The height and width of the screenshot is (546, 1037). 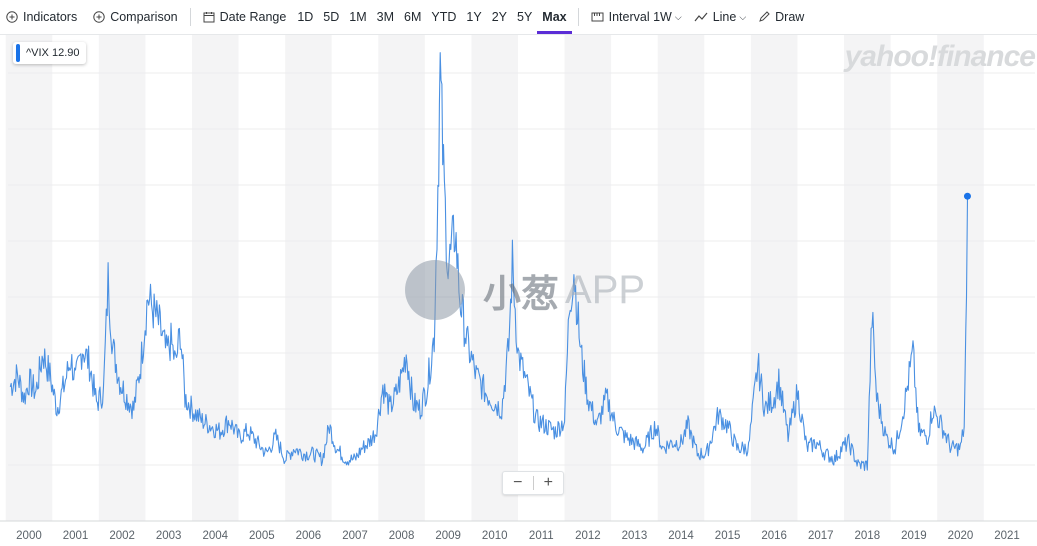 I want to click on x-tick-label: 2005, so click(x=262, y=536).